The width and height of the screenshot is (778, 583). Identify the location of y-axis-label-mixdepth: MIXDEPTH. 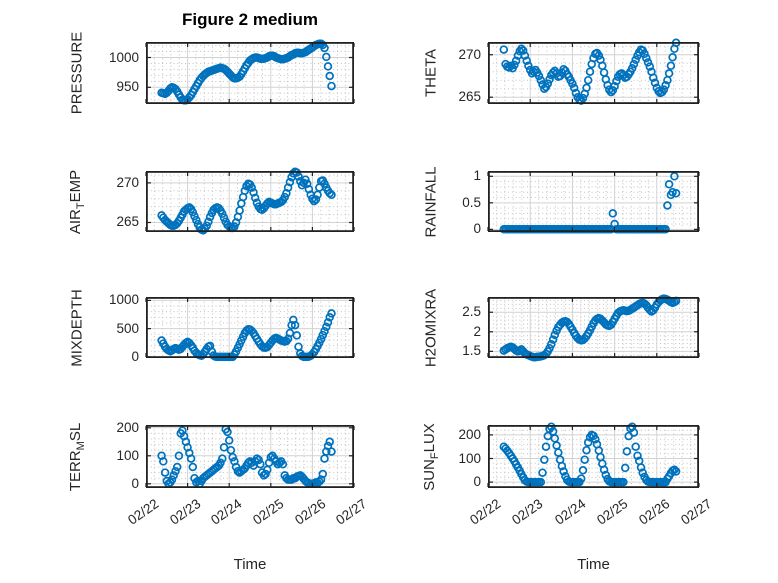
(77, 327).